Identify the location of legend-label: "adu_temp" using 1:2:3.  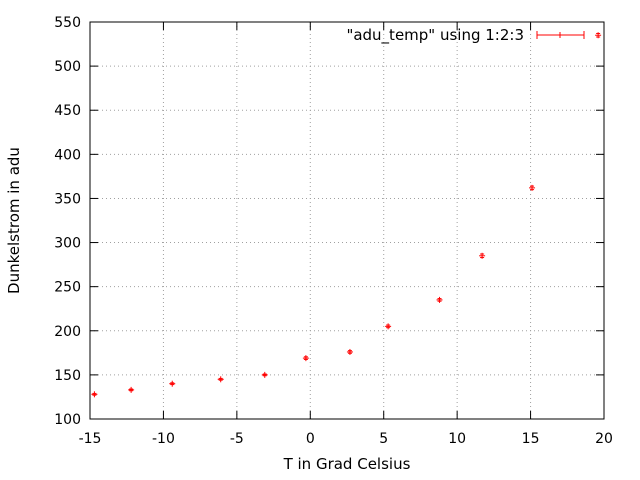
(435, 35).